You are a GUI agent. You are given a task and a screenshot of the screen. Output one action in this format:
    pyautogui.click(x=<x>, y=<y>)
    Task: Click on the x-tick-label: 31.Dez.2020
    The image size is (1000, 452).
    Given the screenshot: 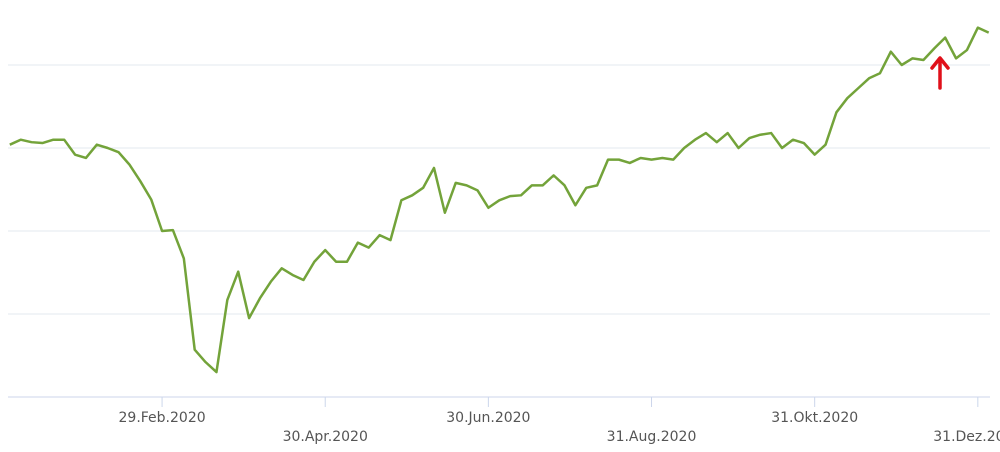 What is the action you would take?
    pyautogui.click(x=966, y=437)
    